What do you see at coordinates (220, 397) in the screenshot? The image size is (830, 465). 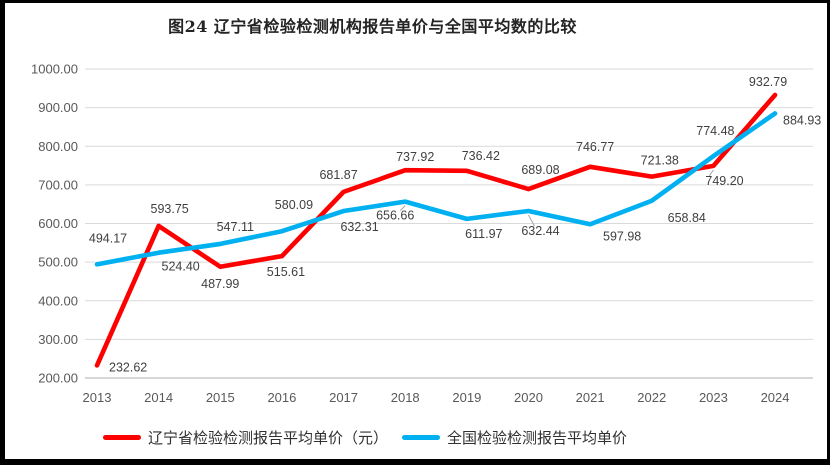 I see `x-tick-label: 2015` at bounding box center [220, 397].